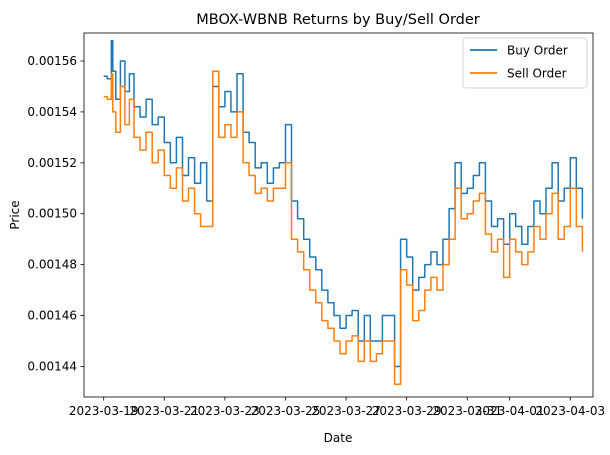  I want to click on x-tick-label: 2023-03-23, so click(225, 411).